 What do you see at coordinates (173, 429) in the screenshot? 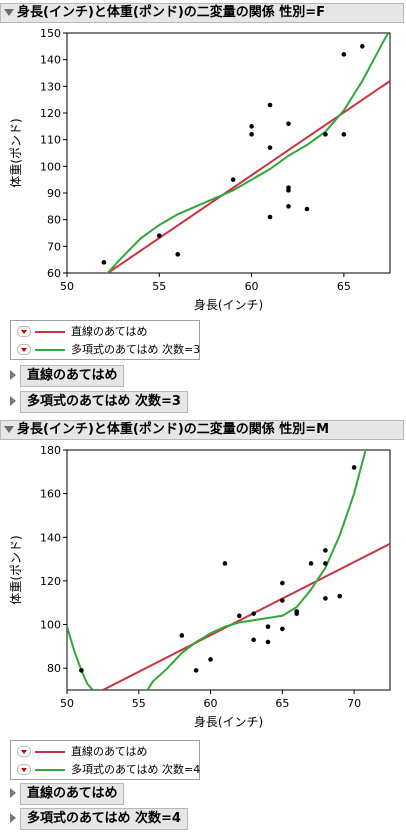
I see `section-title: 身長(インチ)と体重(ポンド)の二変量の関係 性別=M` at bounding box center [173, 429].